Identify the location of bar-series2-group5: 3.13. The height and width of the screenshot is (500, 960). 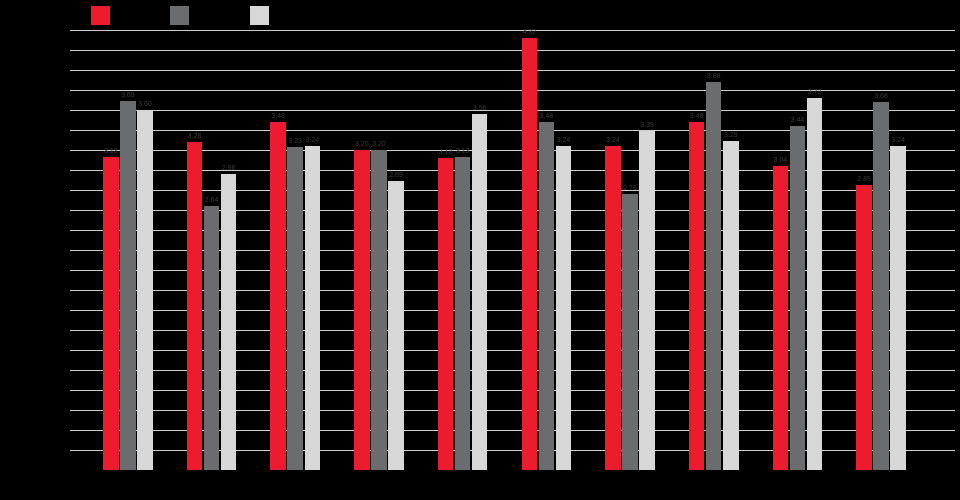
(462, 309).